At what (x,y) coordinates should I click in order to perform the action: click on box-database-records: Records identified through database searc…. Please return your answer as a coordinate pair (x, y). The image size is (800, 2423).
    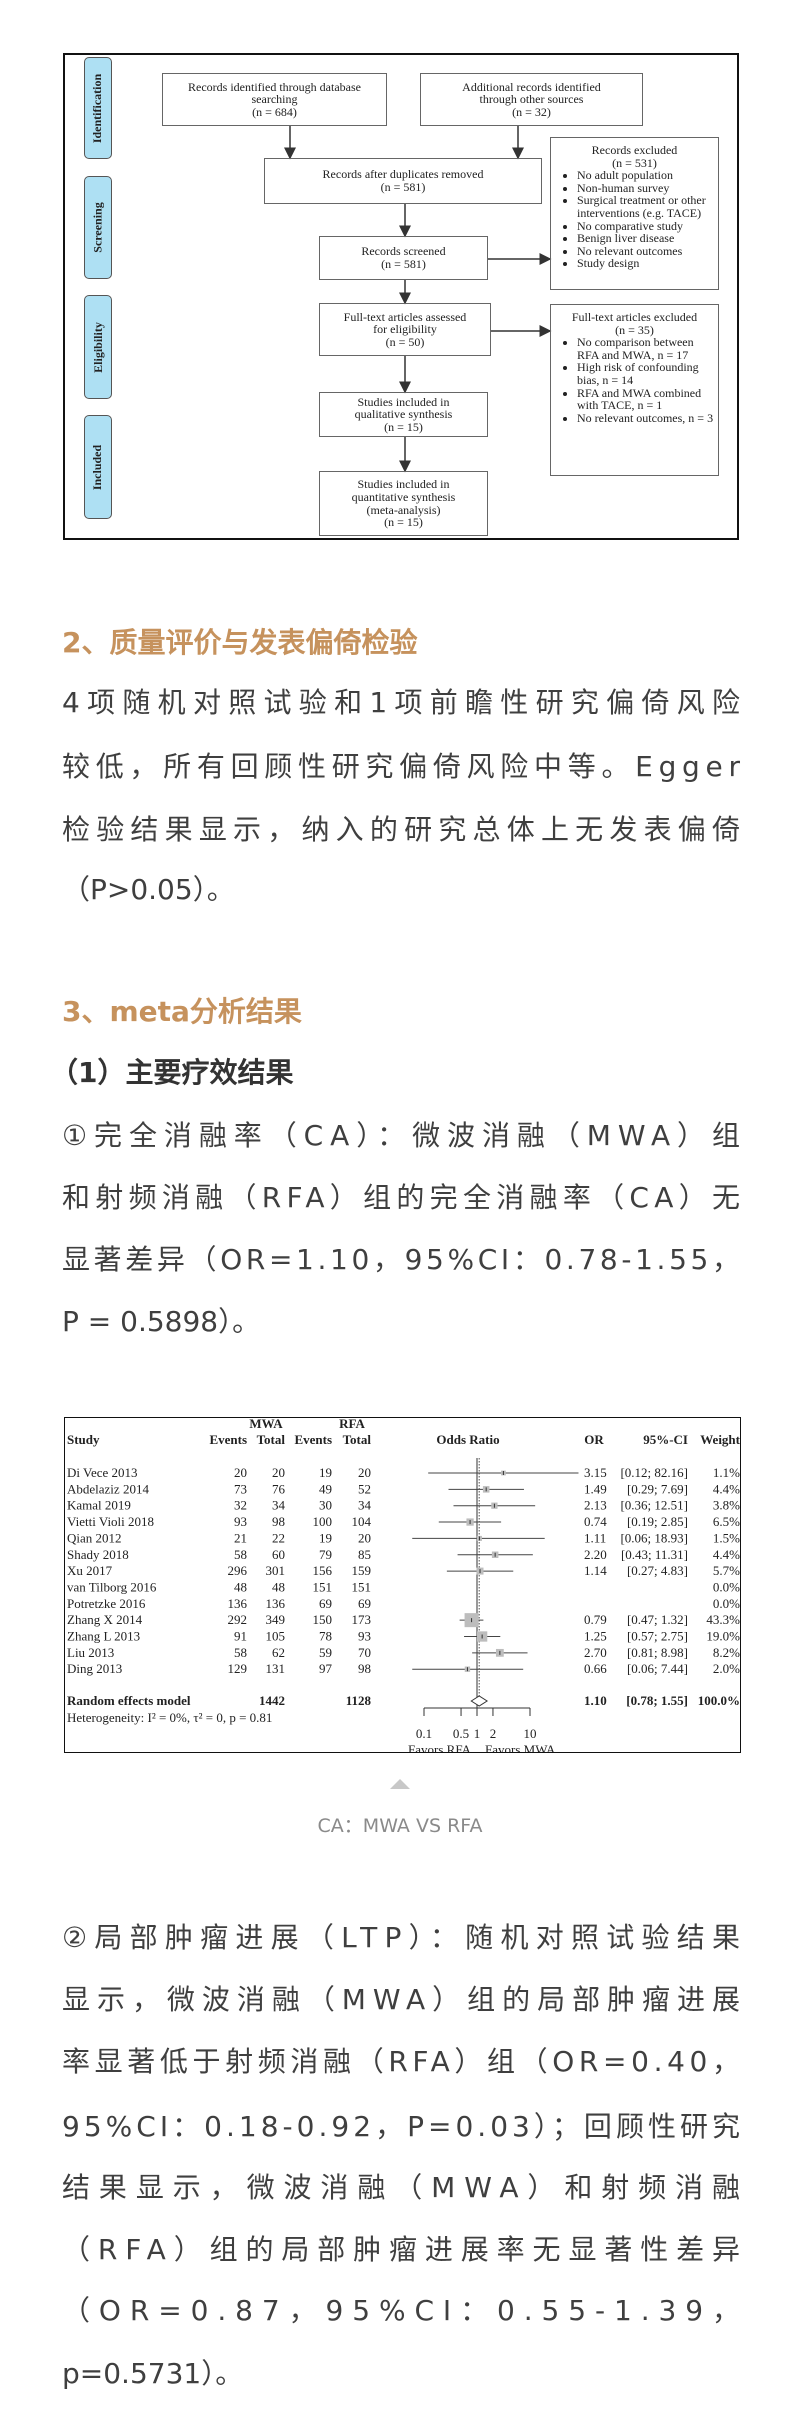
    Looking at the image, I should click on (274, 99).